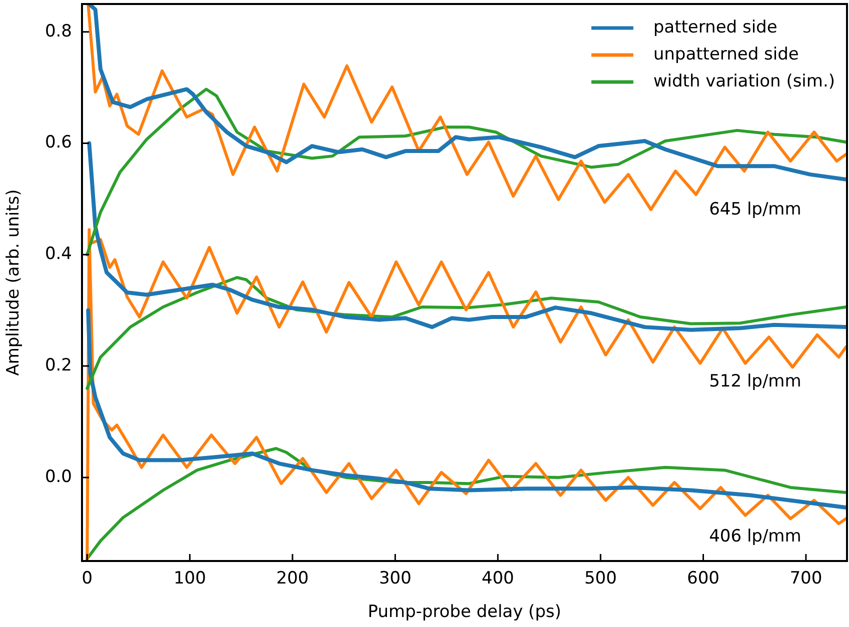  Describe the element at coordinates (190, 578) in the screenshot. I see `x-tick-label: 100` at that location.